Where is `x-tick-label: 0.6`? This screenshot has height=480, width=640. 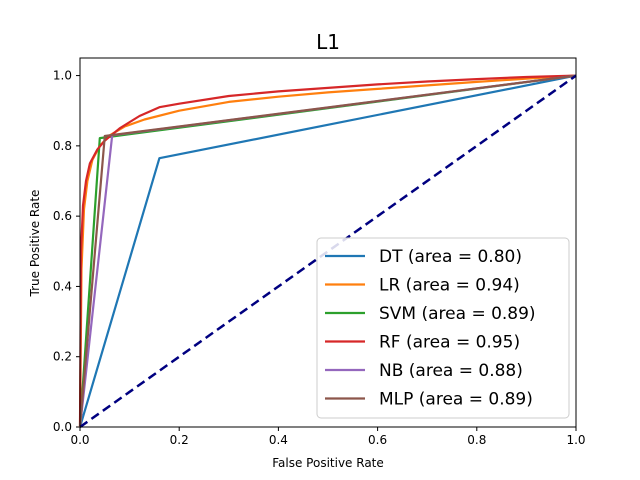
x-tick-label: 0.6 is located at coordinates (377, 440).